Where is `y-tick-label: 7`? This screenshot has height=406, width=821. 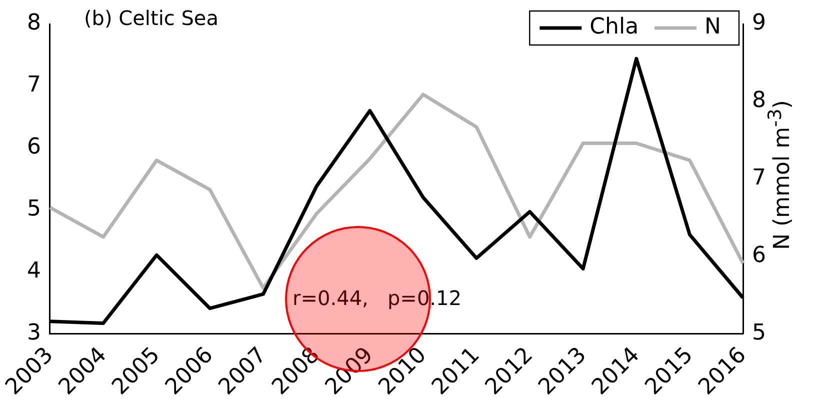
y-tick-label: 7 is located at coordinates (33, 85).